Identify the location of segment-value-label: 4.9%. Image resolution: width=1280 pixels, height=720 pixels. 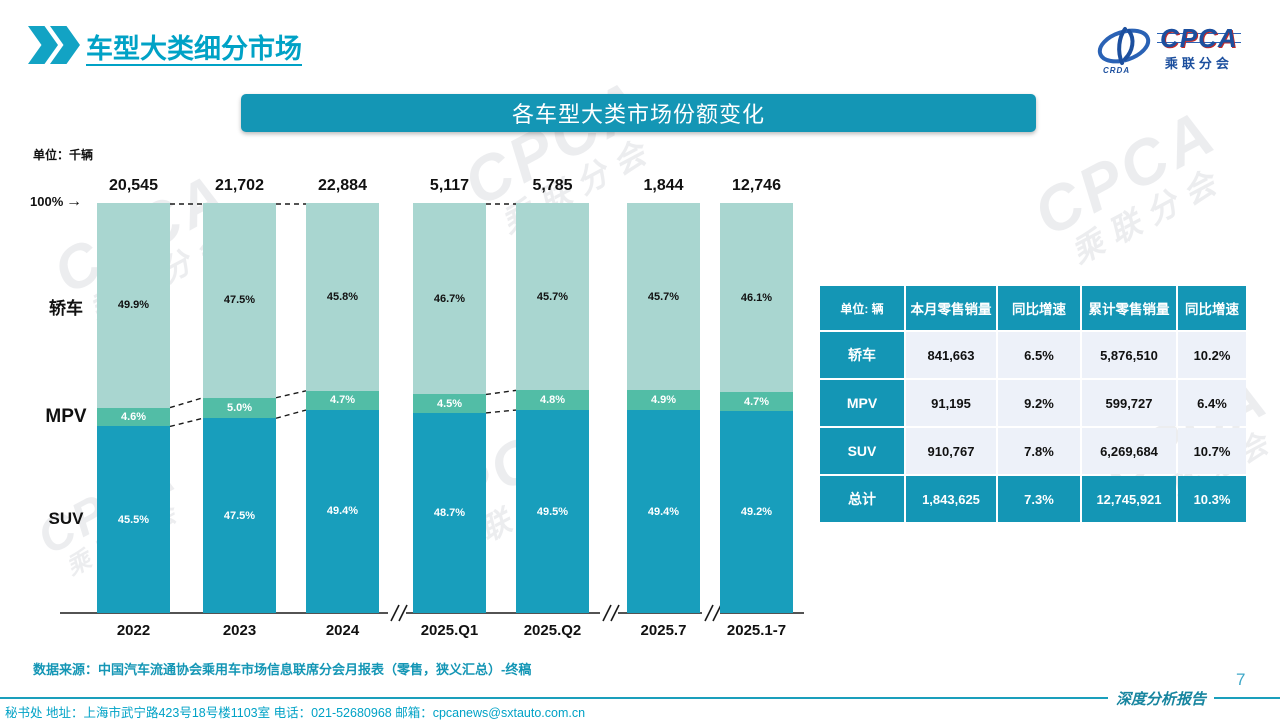
(663, 400).